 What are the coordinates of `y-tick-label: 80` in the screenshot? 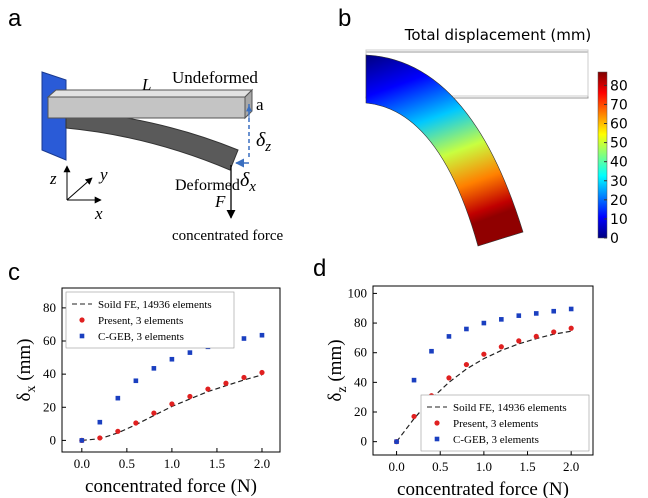 It's located at (360, 322).